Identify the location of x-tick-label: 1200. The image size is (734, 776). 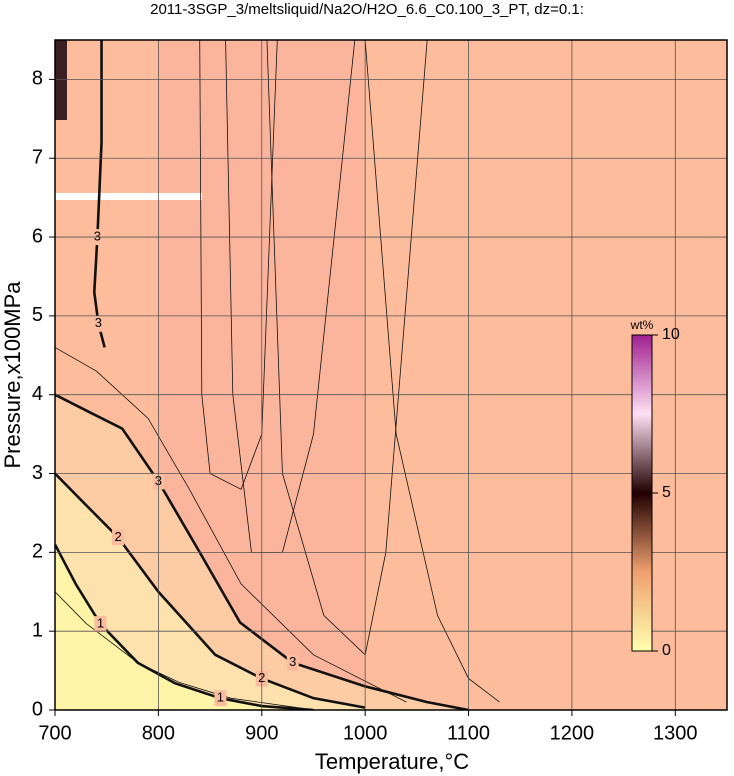
(572, 733).